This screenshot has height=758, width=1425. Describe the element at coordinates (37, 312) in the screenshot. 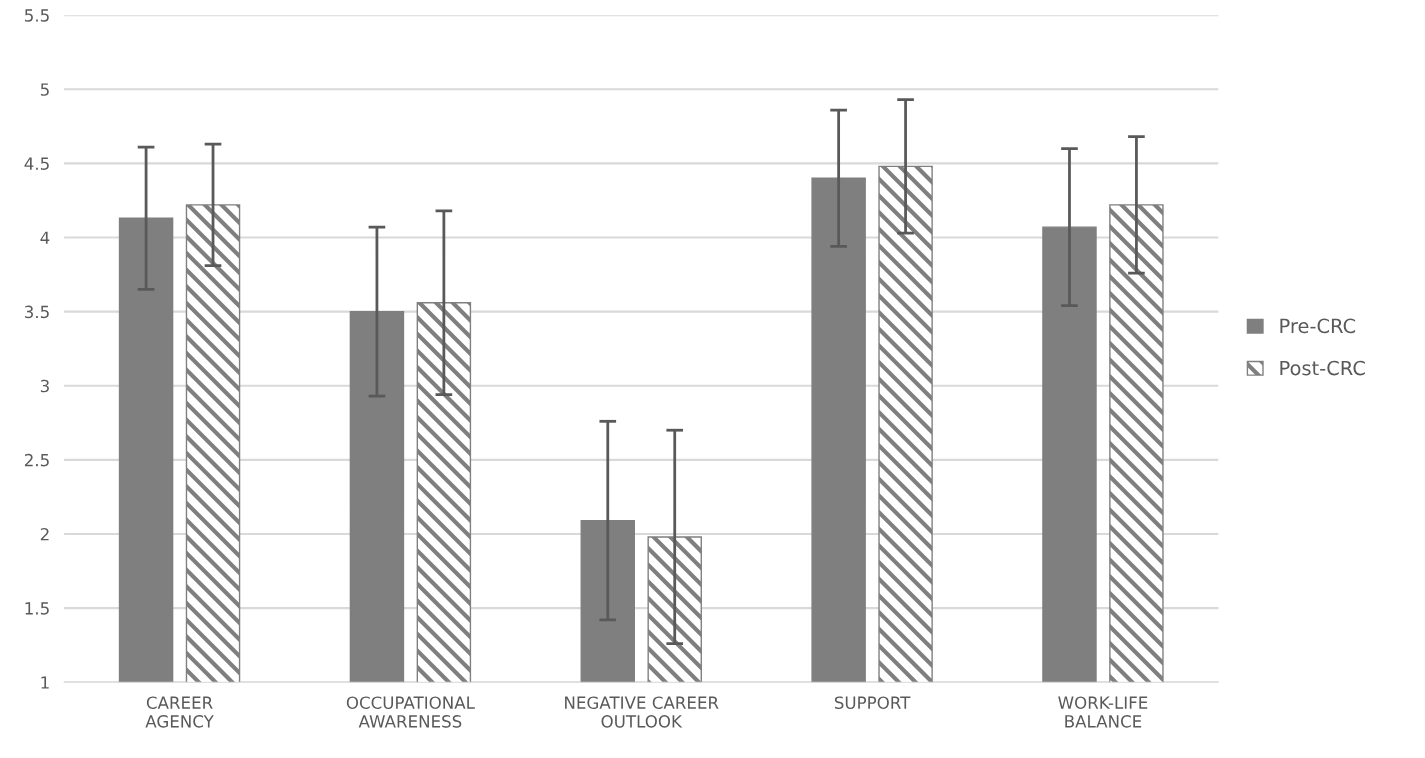

I see `y-tick-label: 3.5` at that location.